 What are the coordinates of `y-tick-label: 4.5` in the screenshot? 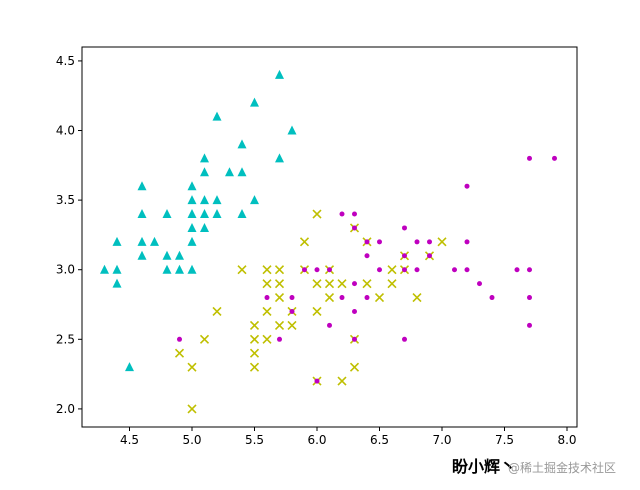 It's located at (65, 61).